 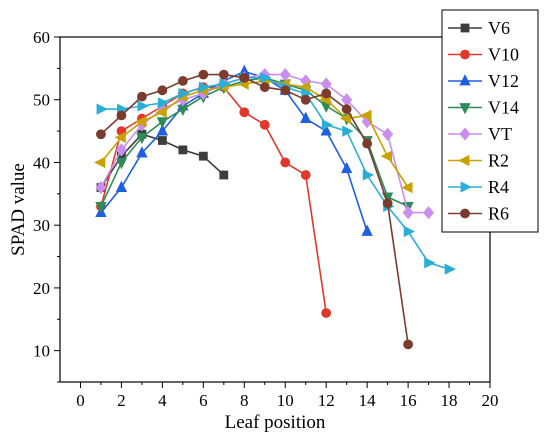 What do you see at coordinates (483, 81) in the screenshot?
I see `legend-item-v12: V12` at bounding box center [483, 81].